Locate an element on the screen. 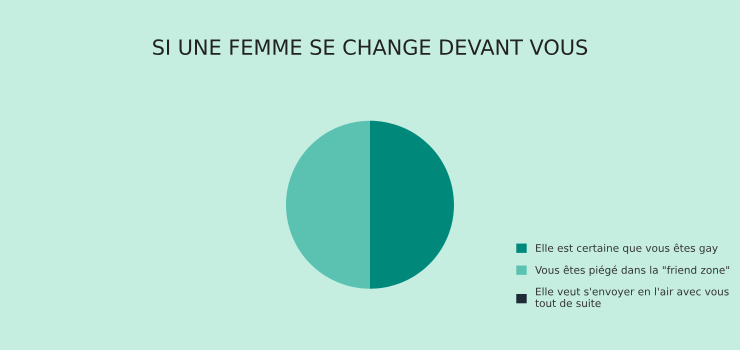 Image resolution: width=740 pixels, height=350 pixels. legend-label: Vous êtes piégé dans la "friend zone" is located at coordinates (632, 270).